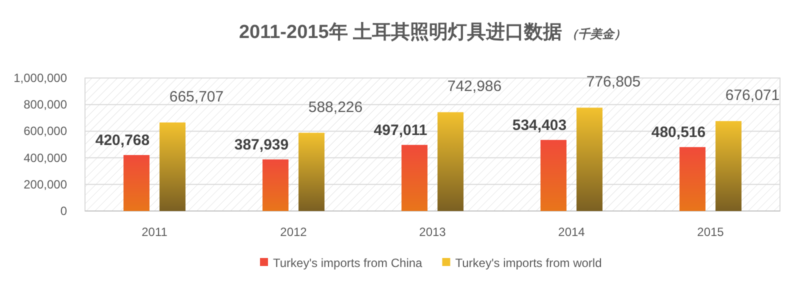  I want to click on x-tick-label: 2015, so click(710, 232).